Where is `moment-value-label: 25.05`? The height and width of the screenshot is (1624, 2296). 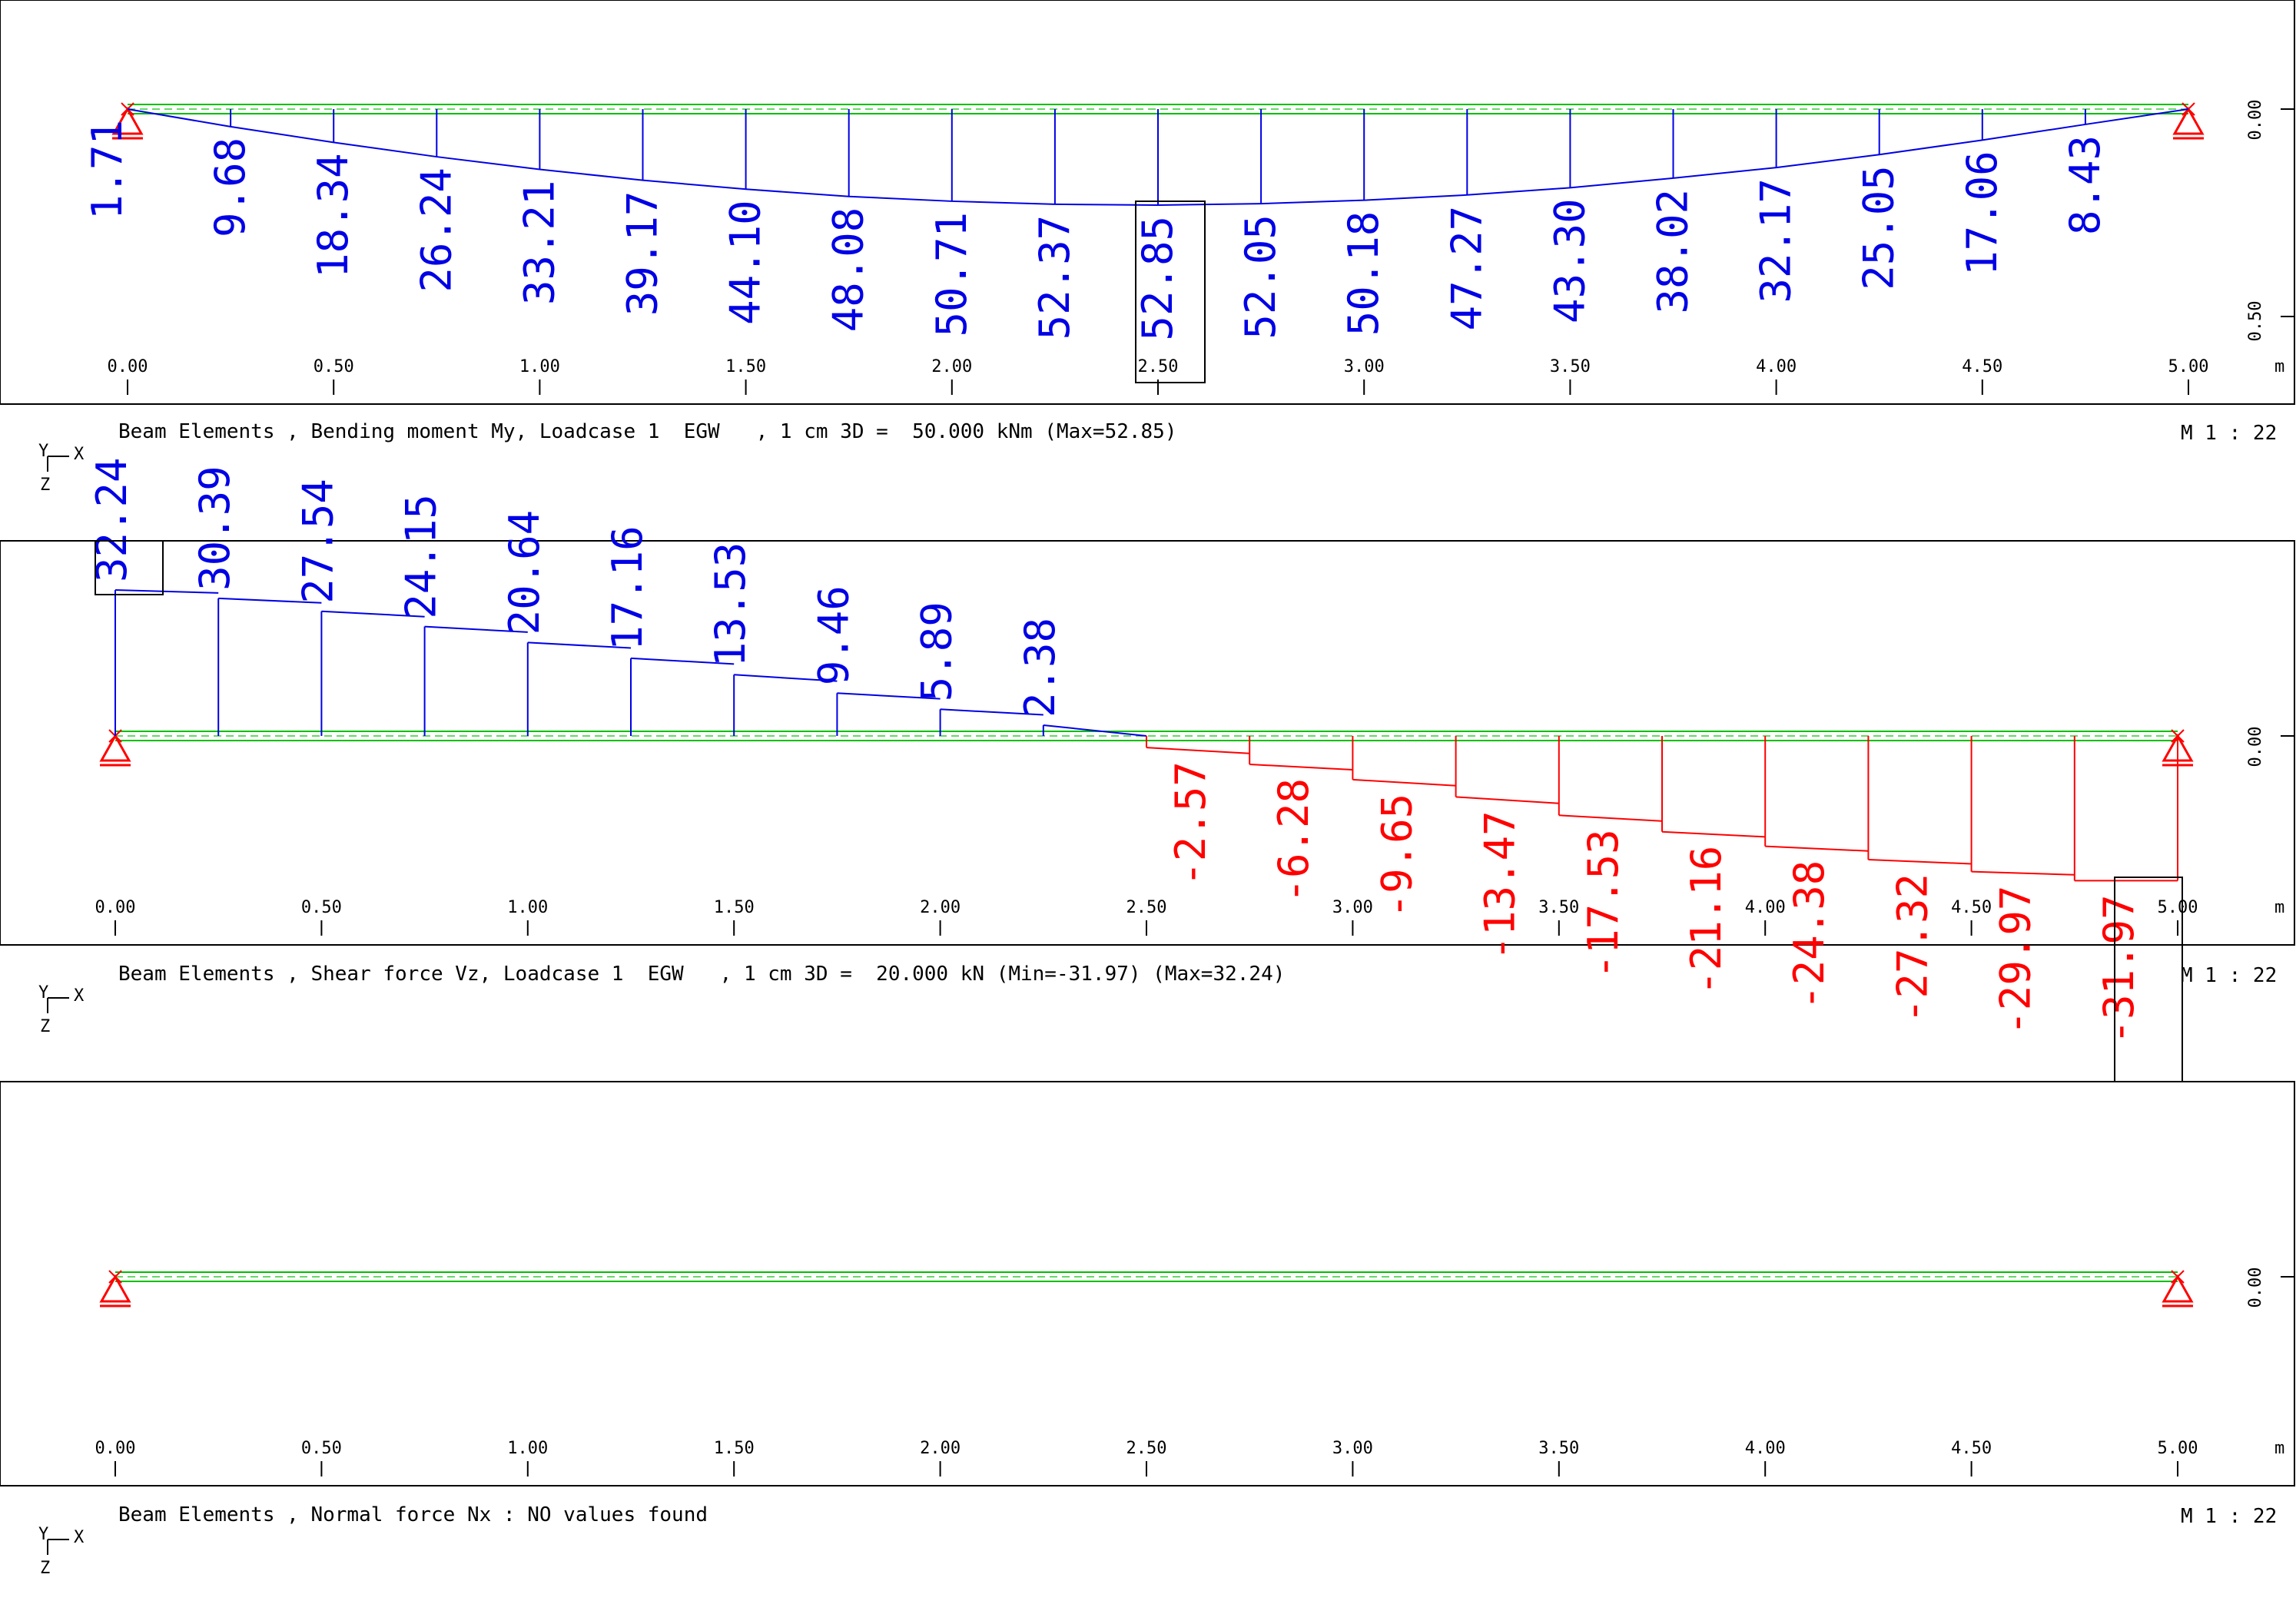
moment-value-label: 25.05 is located at coordinates (1879, 227).